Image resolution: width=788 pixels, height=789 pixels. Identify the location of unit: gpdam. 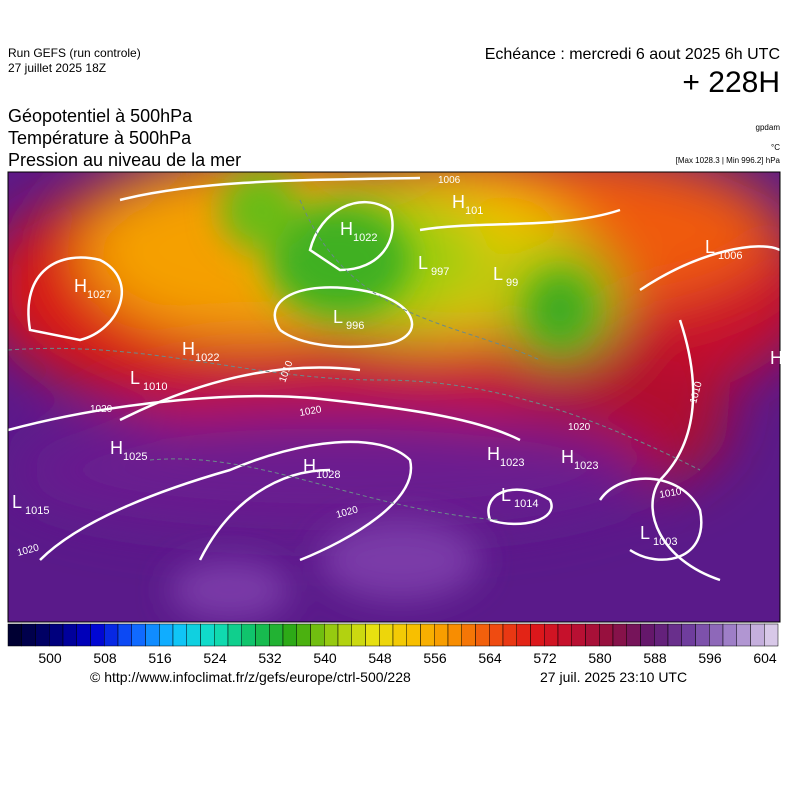
(767, 127).